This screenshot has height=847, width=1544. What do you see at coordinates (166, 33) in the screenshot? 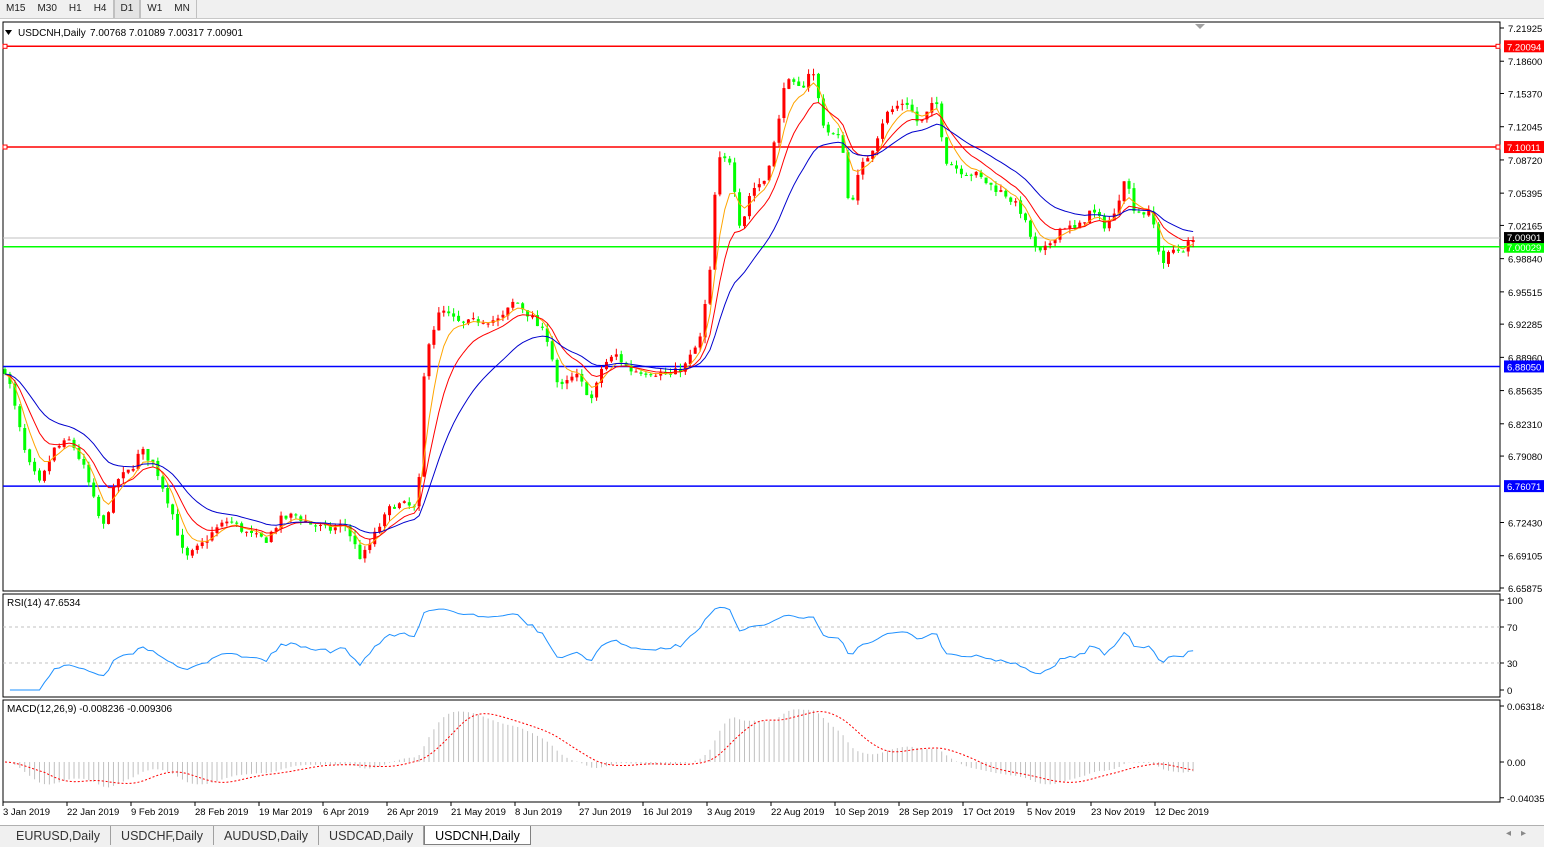
I see `chart-header-ohlc: 7.00768 7.01089 7.00317 7.00901` at bounding box center [166, 33].